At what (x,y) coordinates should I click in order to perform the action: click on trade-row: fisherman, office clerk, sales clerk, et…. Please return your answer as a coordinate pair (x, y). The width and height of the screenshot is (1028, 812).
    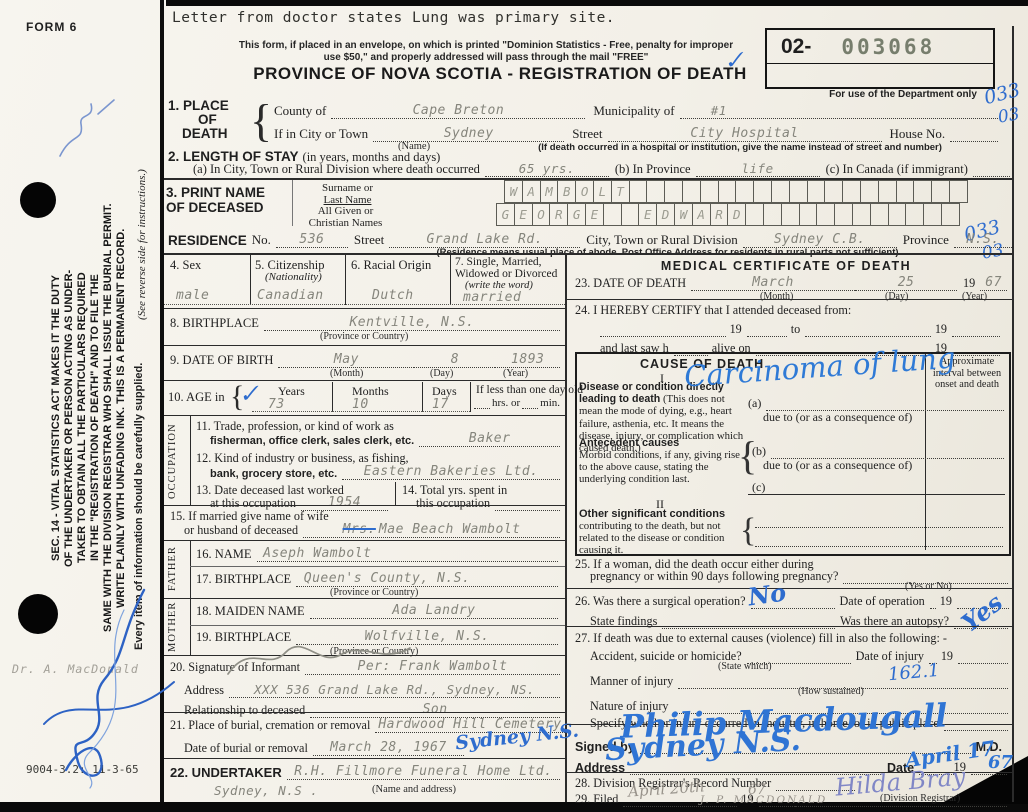
    Looking at the image, I should click on (385, 439).